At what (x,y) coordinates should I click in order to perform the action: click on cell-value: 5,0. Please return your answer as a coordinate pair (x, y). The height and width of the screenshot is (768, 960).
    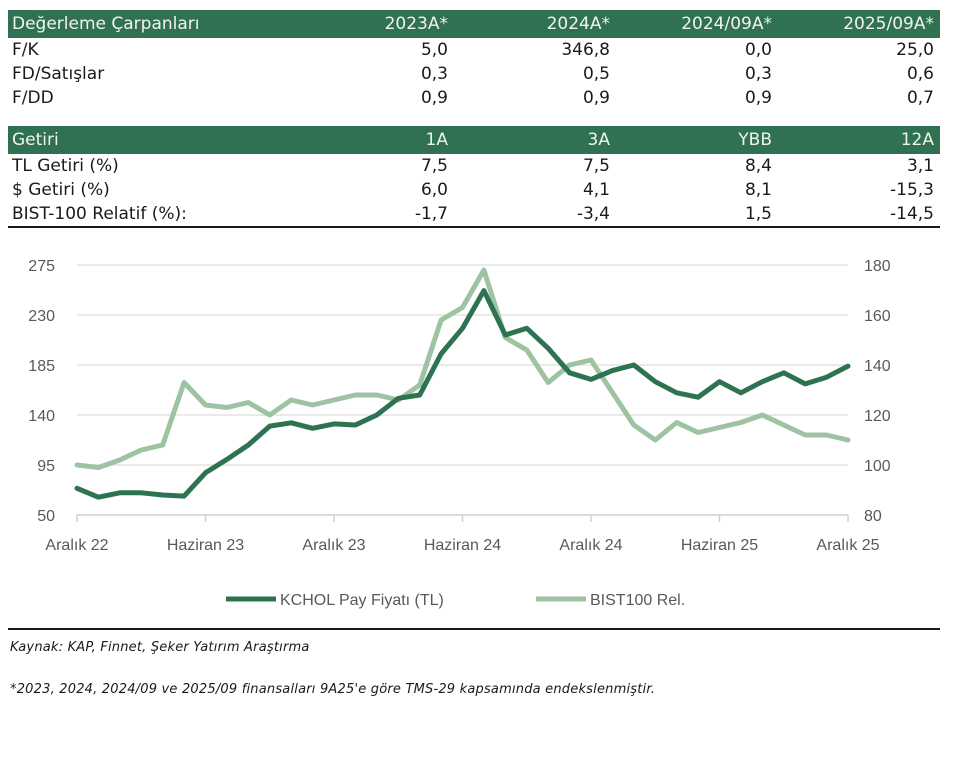
    Looking at the image, I should click on (434, 50).